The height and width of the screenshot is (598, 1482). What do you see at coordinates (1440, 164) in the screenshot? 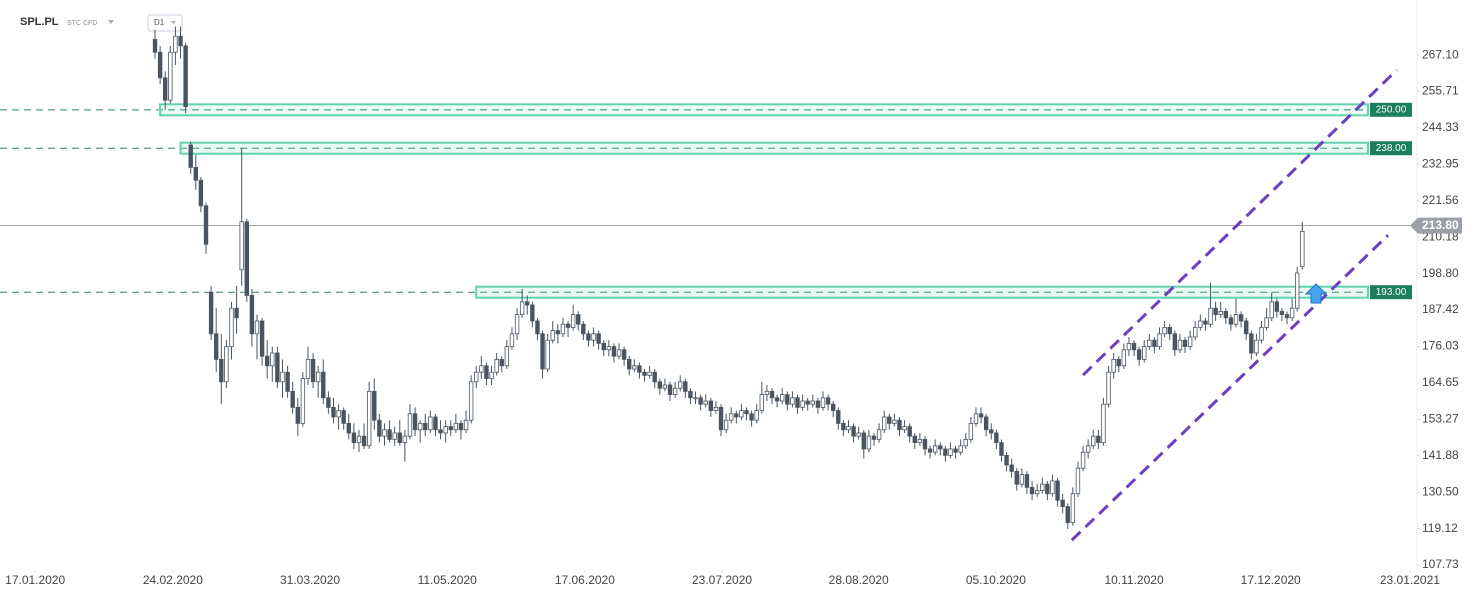
I see `y-tick-label: 232.95` at bounding box center [1440, 164].